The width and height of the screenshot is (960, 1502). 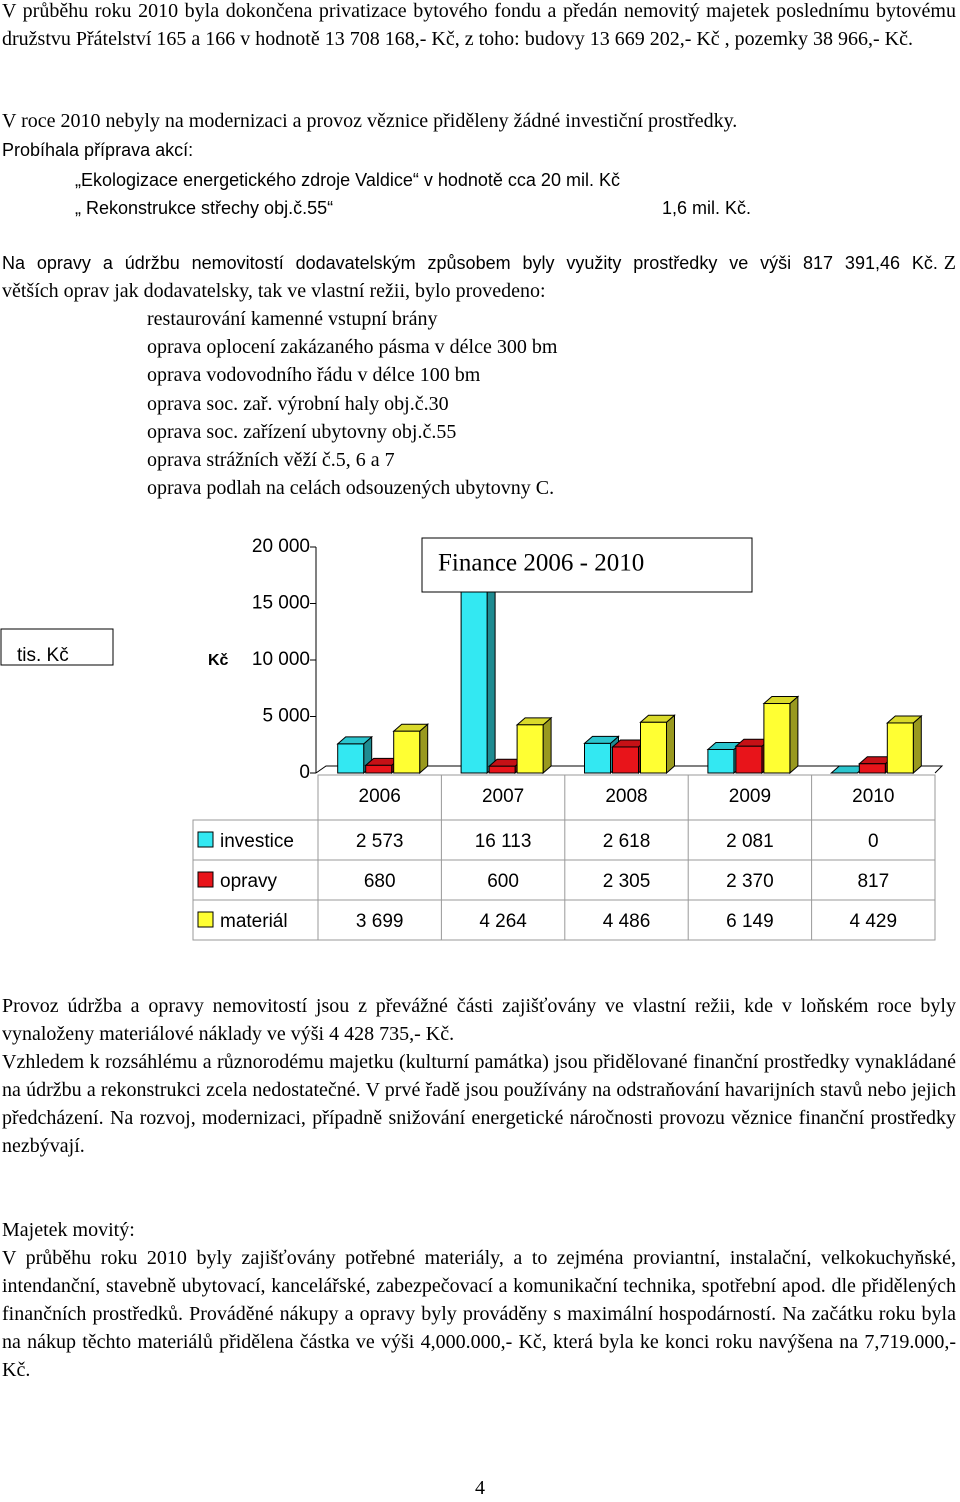 What do you see at coordinates (627, 881) in the screenshot?
I see `value-label: 2 305` at bounding box center [627, 881].